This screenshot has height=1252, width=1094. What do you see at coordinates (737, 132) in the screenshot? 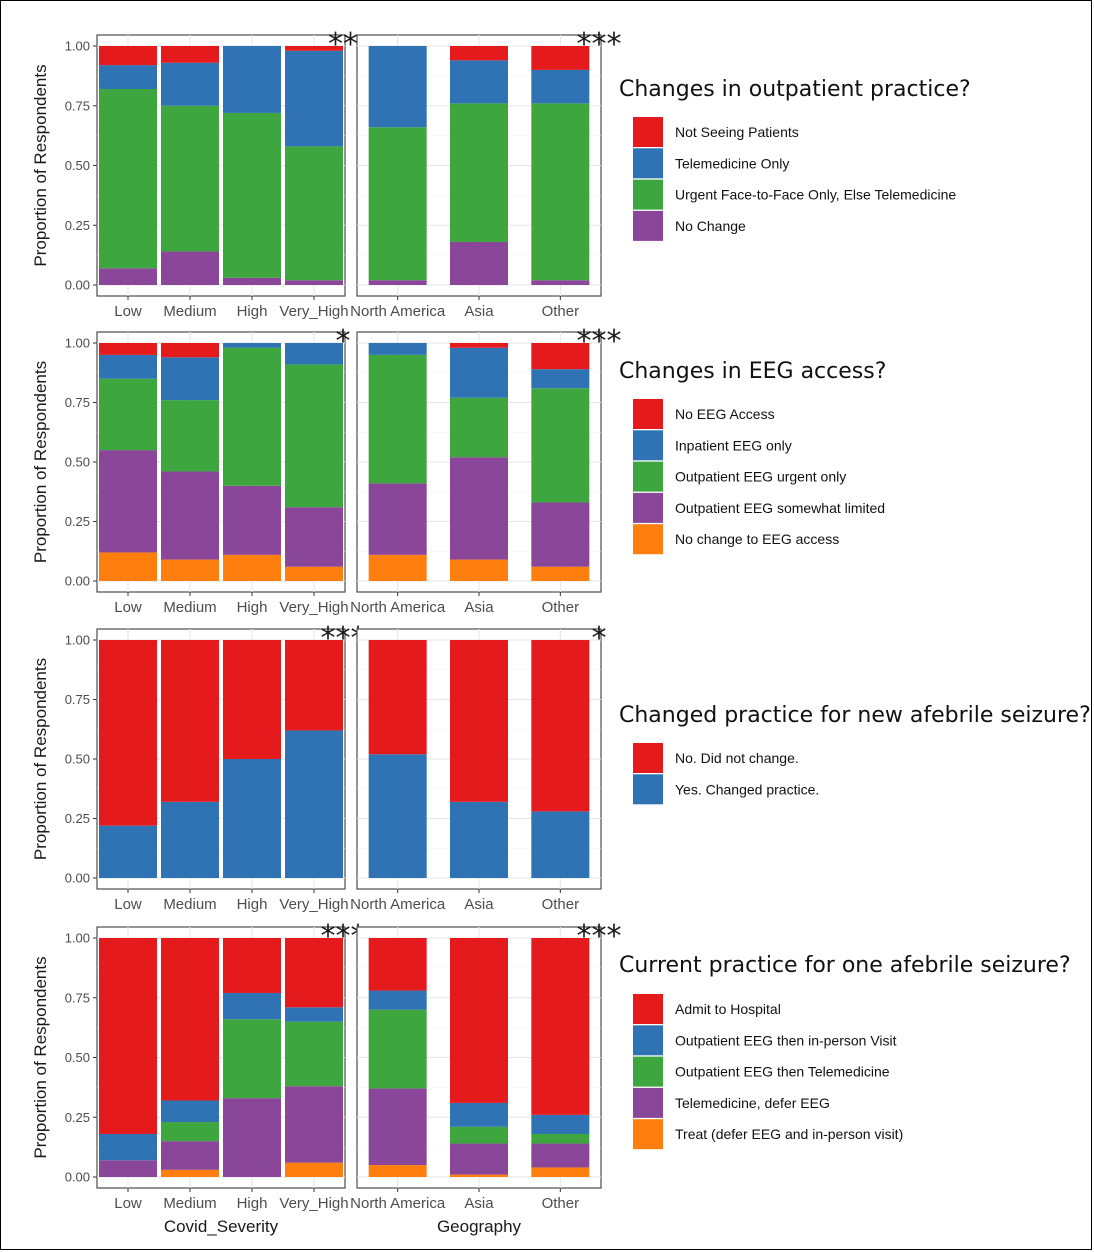
I see `legend-label: Not Seeing Patients` at bounding box center [737, 132].